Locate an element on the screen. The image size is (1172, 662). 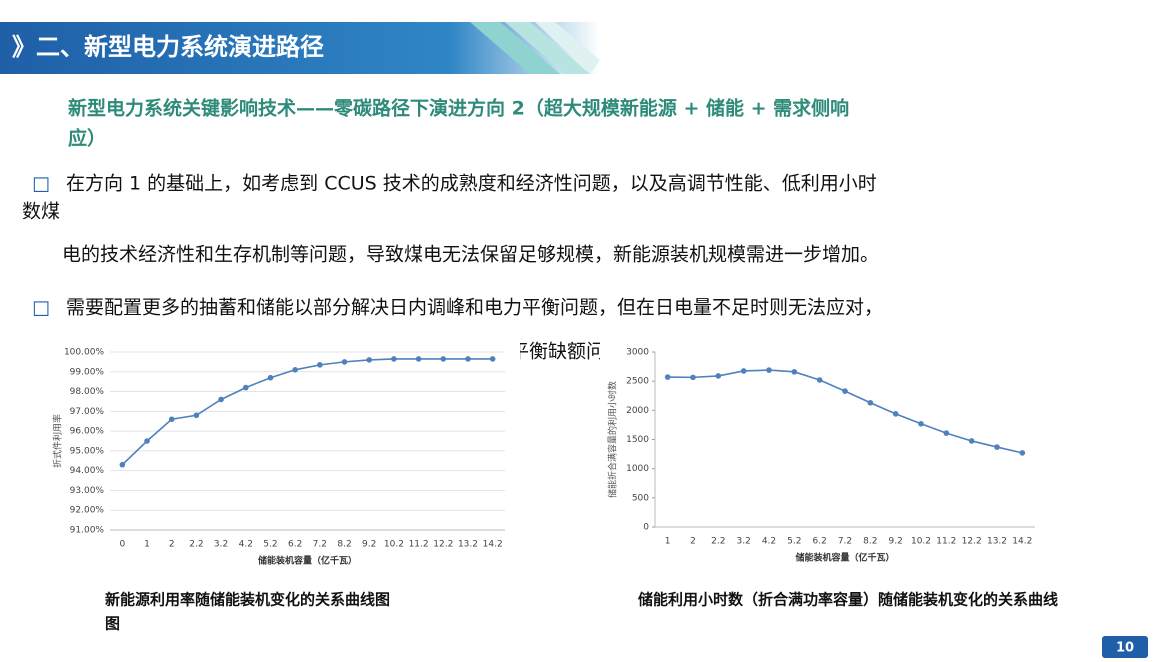
y-axis-title: 折式件利用率 is located at coordinates (58, 441).